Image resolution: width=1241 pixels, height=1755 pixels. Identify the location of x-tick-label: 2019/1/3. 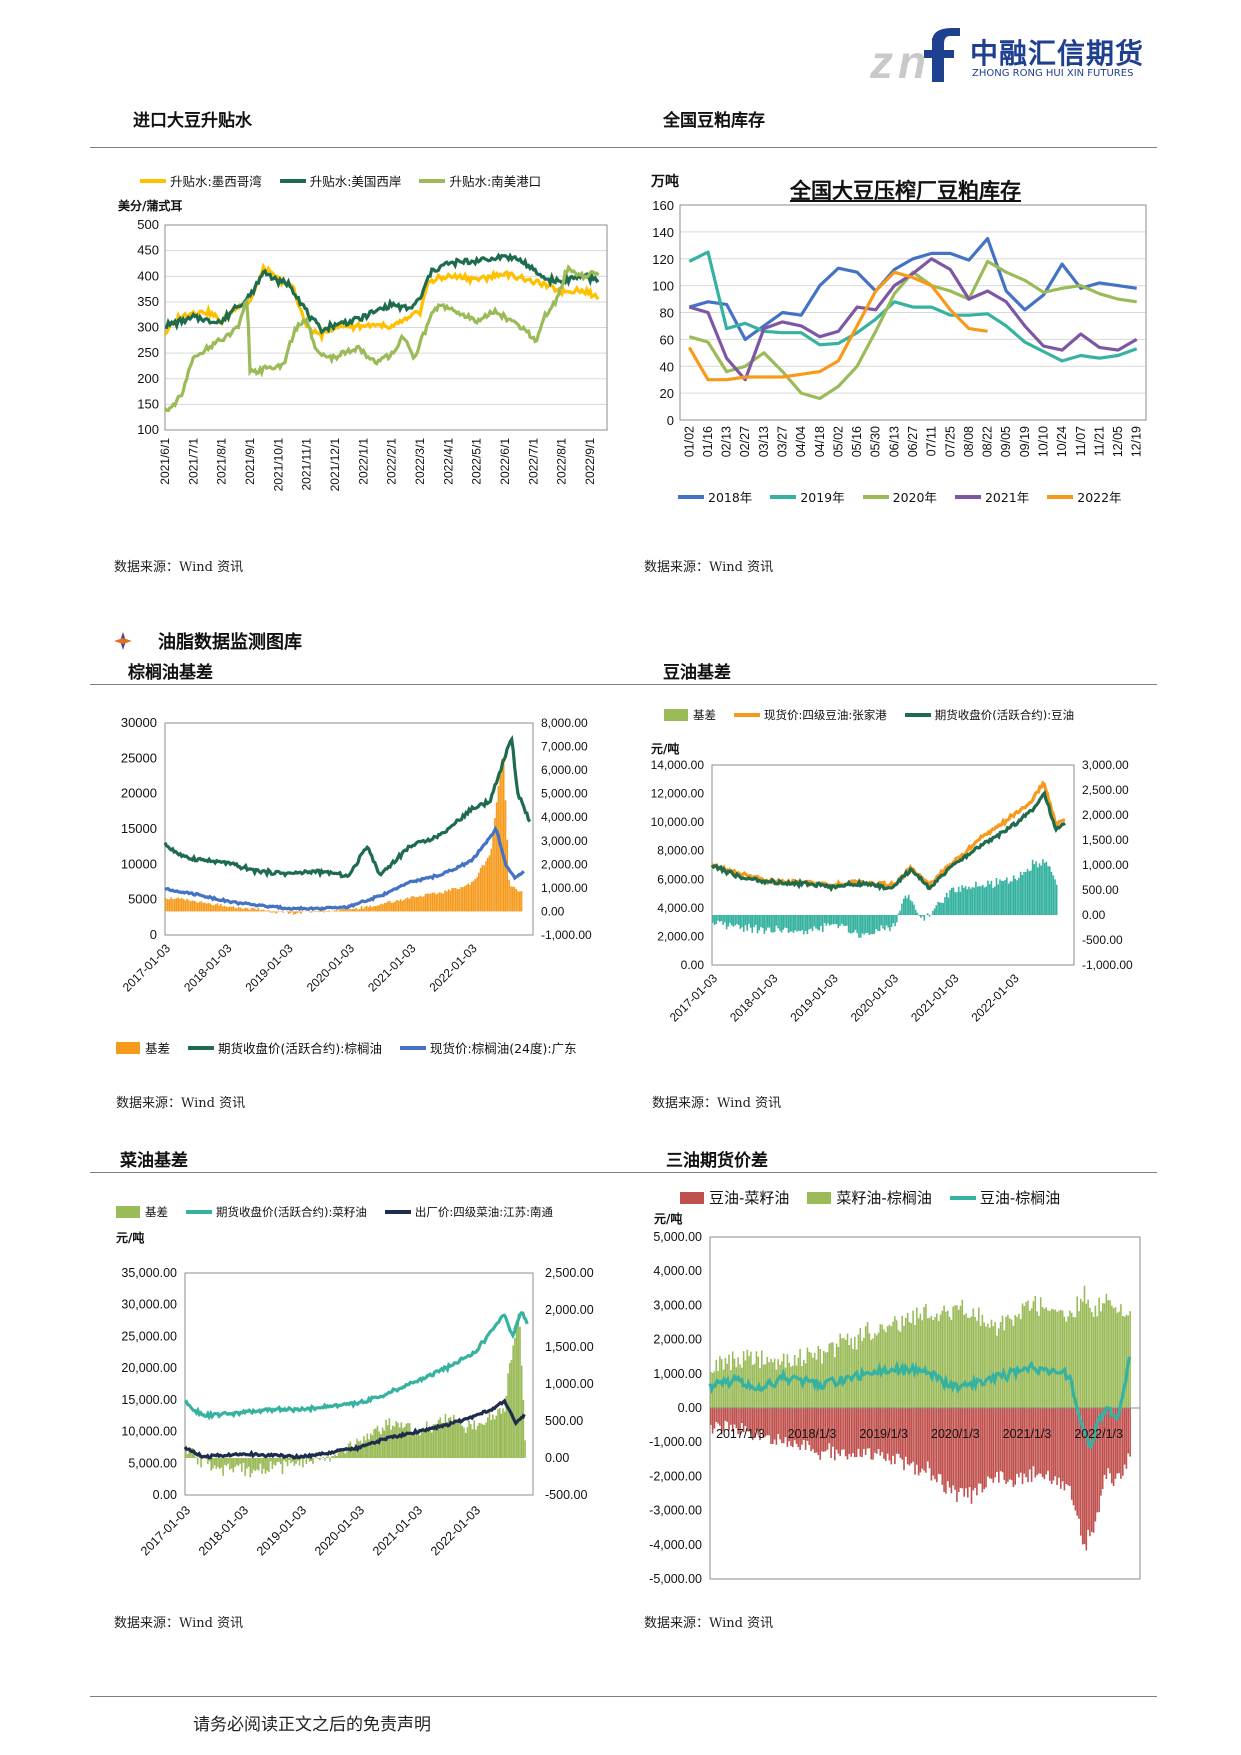
(883, 1434).